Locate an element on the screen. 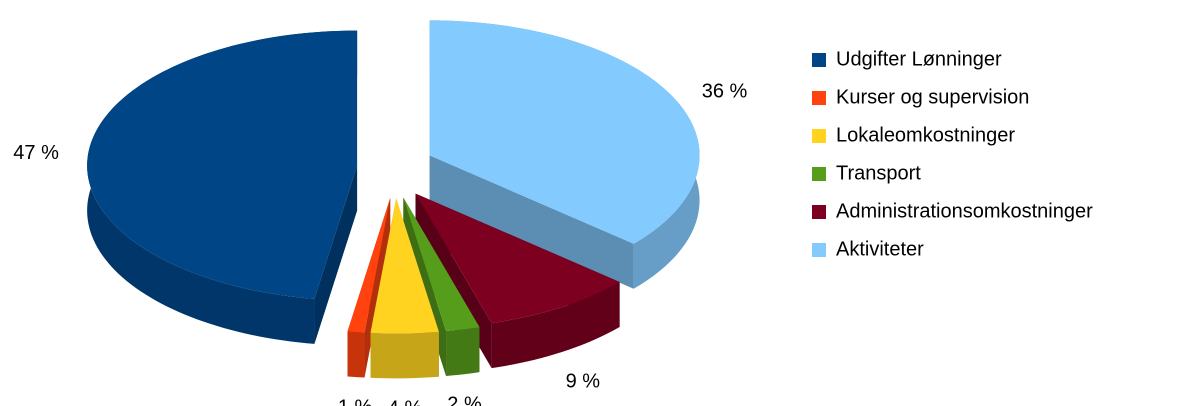  data-label: 2 % is located at coordinates (464, 400).